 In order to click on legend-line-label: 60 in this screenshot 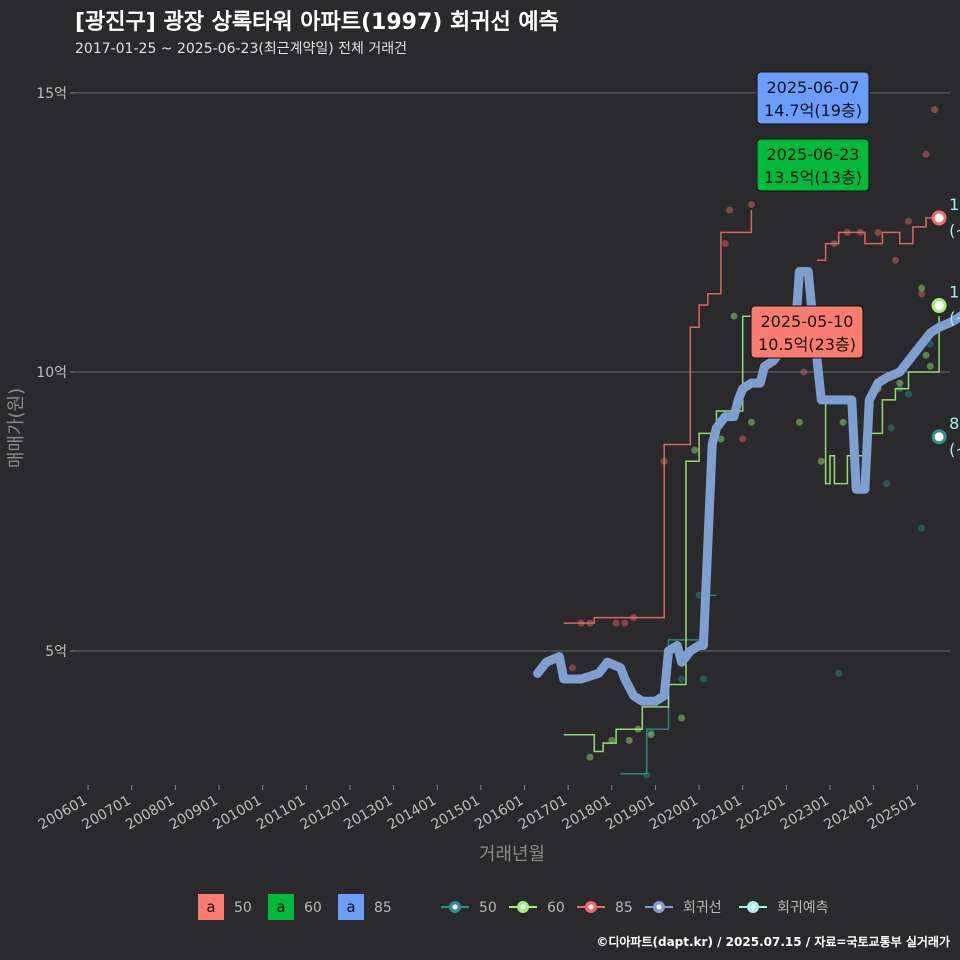, I will do `click(556, 908)`.